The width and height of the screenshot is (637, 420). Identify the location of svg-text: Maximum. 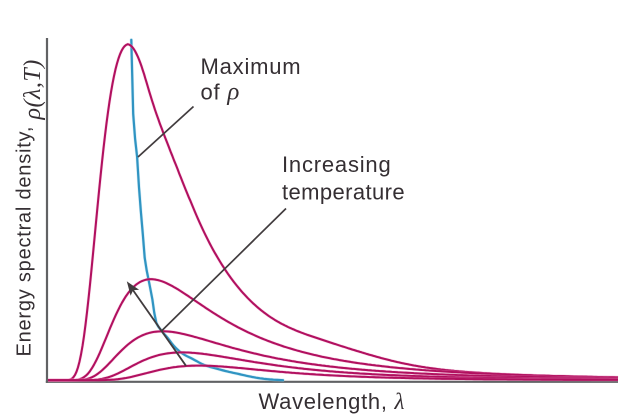
(251, 66).